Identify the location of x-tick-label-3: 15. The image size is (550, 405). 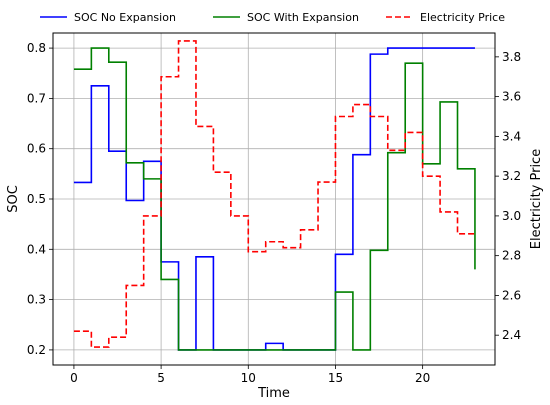
(335, 378).